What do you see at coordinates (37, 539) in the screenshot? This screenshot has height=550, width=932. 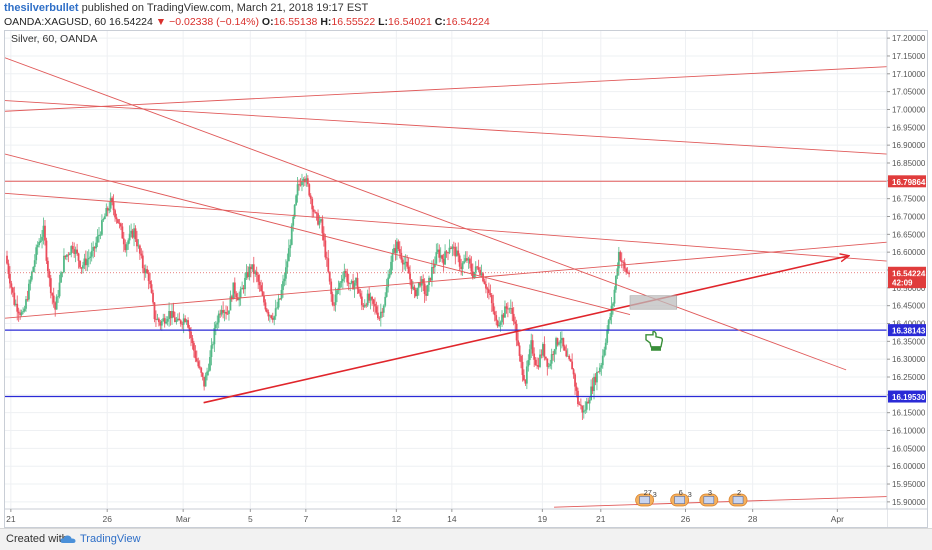 I see `created-with-label: Created with` at bounding box center [37, 539].